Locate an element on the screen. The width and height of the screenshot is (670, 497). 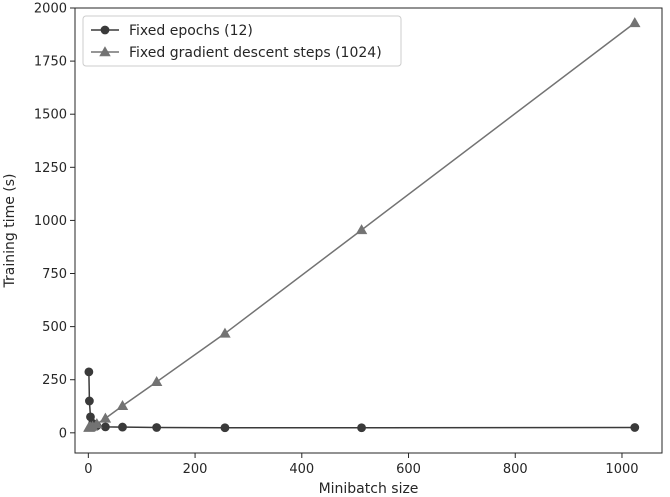
legend-label: Fixed epochs (12) is located at coordinates (191, 31).